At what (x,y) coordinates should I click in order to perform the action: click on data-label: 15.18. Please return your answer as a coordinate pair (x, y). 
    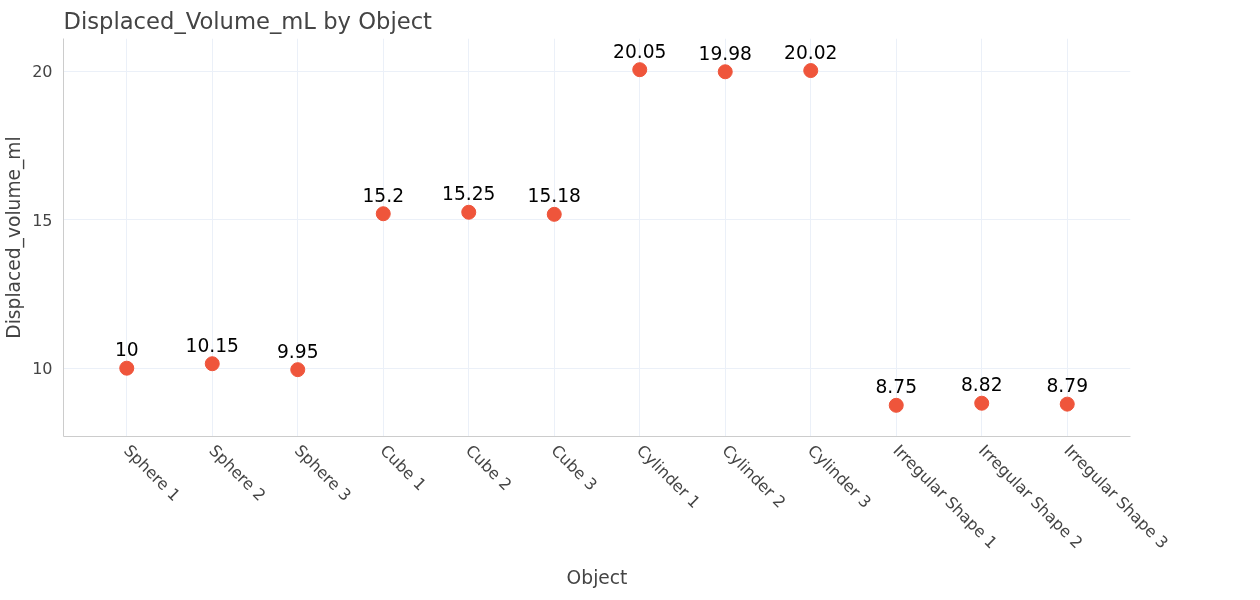
    Looking at the image, I should click on (554, 196).